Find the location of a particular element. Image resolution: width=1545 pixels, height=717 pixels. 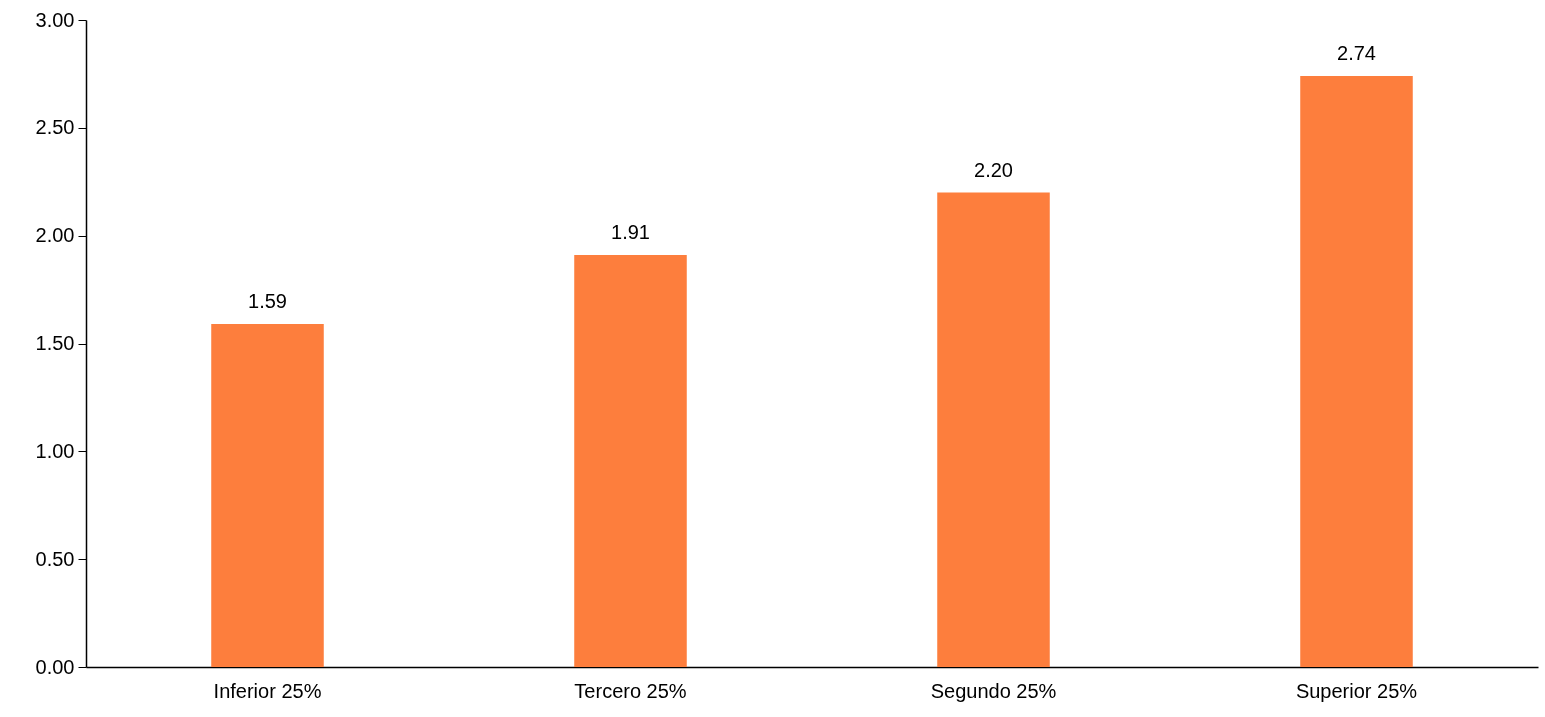

data-label: 1.91 is located at coordinates (630, 232).